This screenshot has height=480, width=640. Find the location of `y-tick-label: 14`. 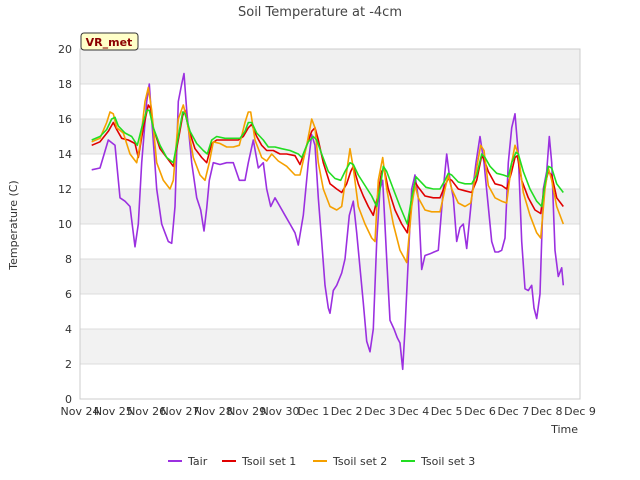

y-tick-label: 14 is located at coordinates (65, 154).